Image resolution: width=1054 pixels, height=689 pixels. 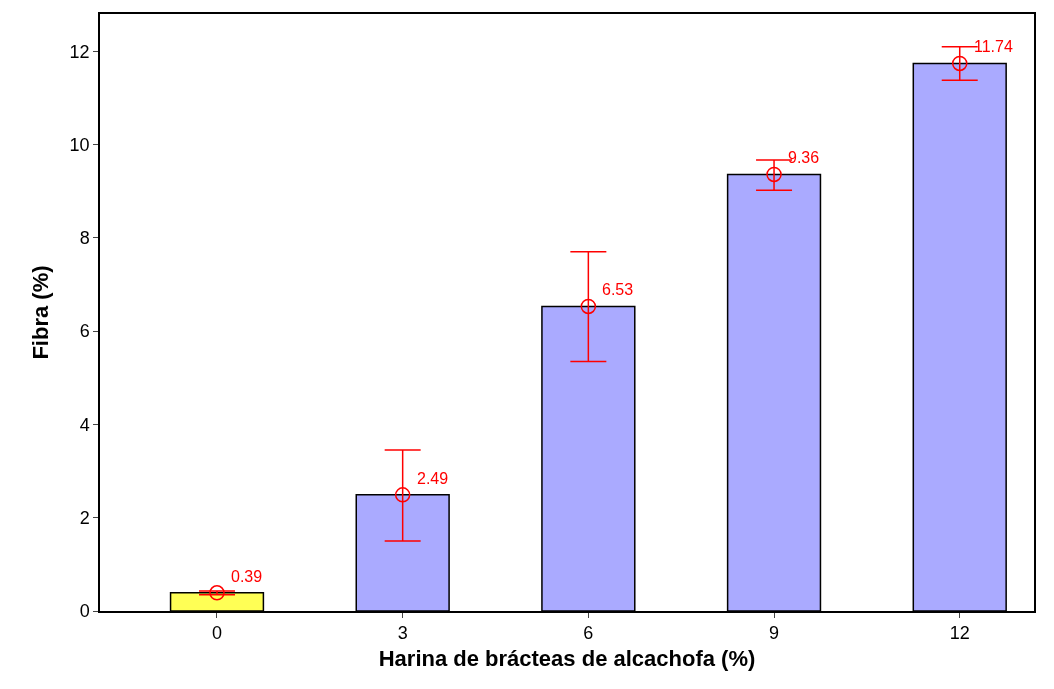 I want to click on y-tick-label: 2, so click(x=84, y=518).